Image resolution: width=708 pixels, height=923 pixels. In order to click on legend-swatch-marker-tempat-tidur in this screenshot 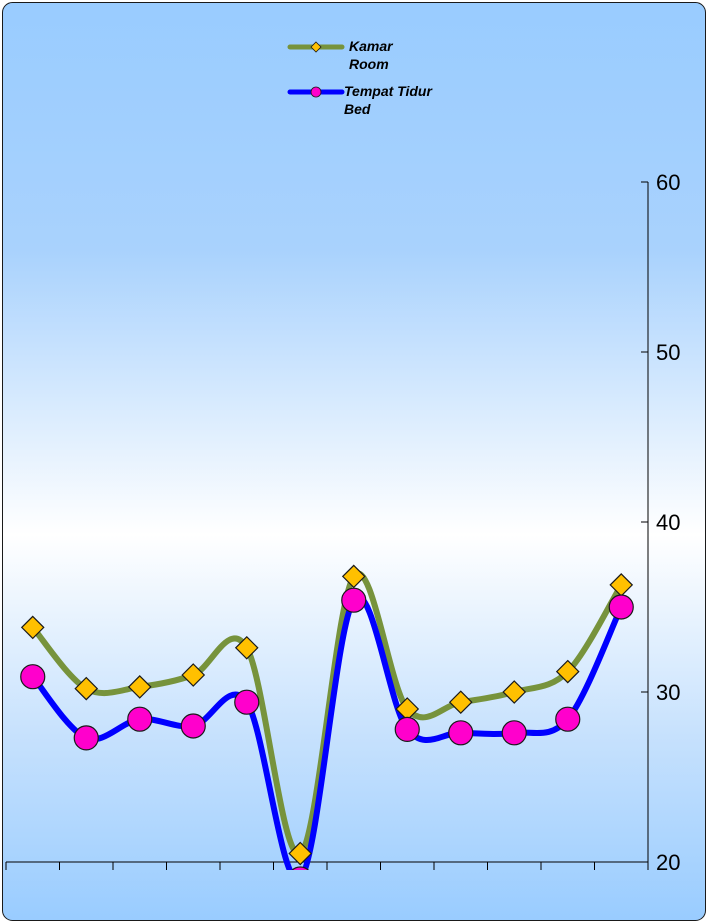, I will do `click(316, 92)`.